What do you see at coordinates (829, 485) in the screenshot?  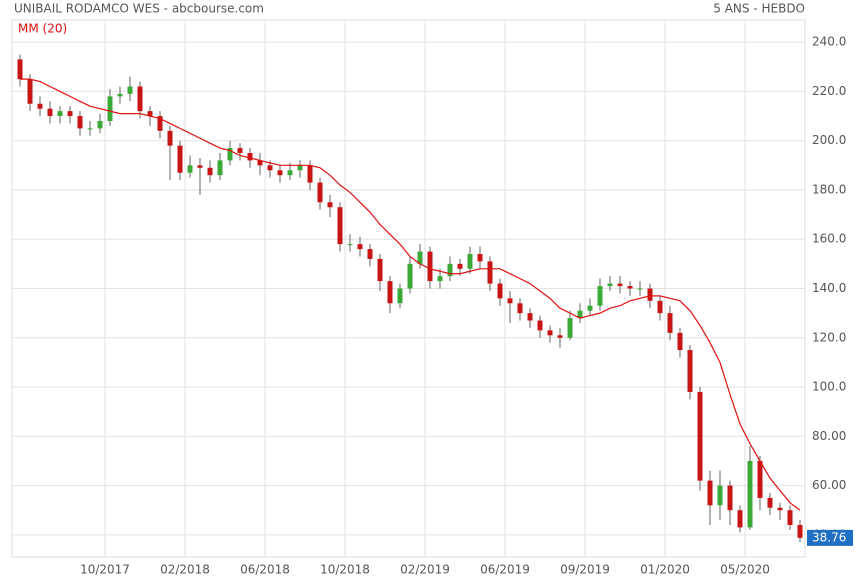 I see `y-tick-label: 60.00` at bounding box center [829, 485].